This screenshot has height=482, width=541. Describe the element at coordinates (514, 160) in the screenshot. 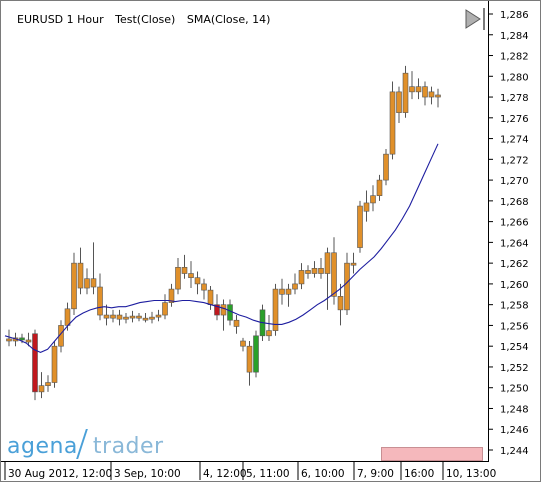

I see `y-tick-label: 1,272` at that location.